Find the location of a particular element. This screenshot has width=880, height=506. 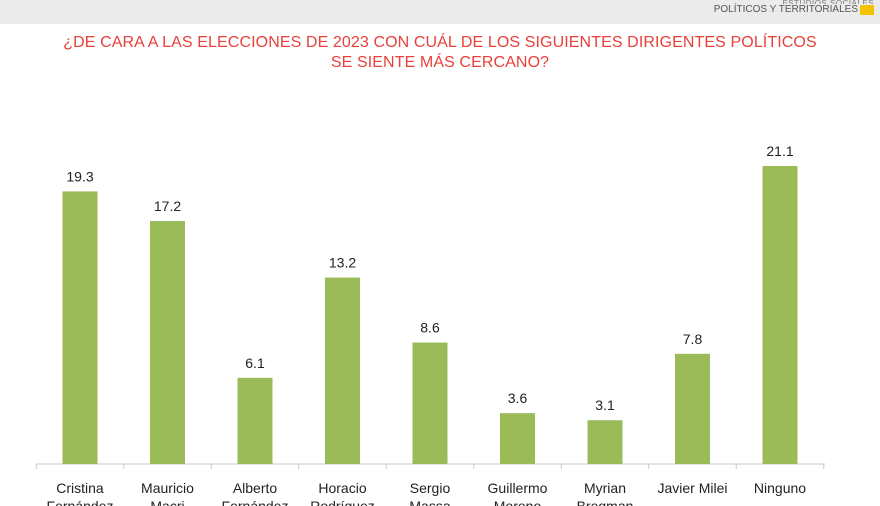

chart-title-line-2: SE SIENTE MÁS CERCANO? is located at coordinates (440, 62).